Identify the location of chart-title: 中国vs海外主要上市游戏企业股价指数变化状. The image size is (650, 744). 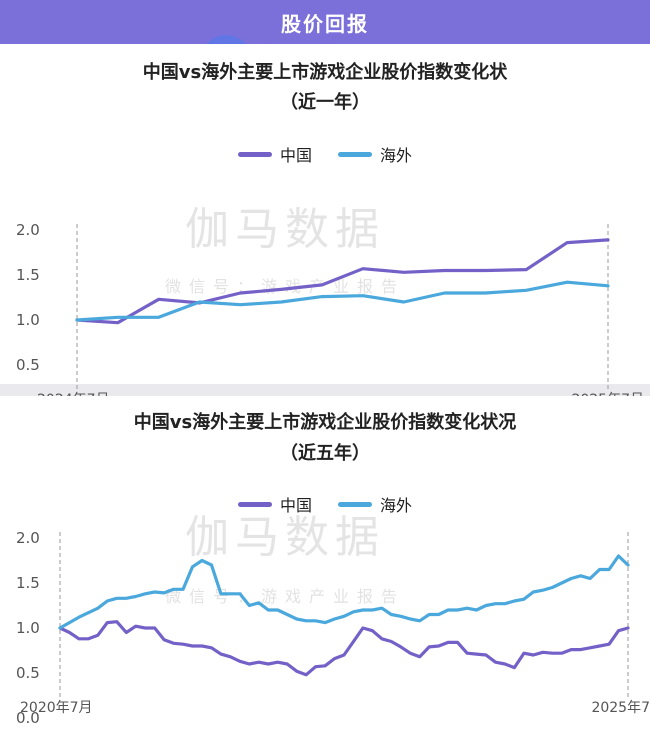
(325, 72).